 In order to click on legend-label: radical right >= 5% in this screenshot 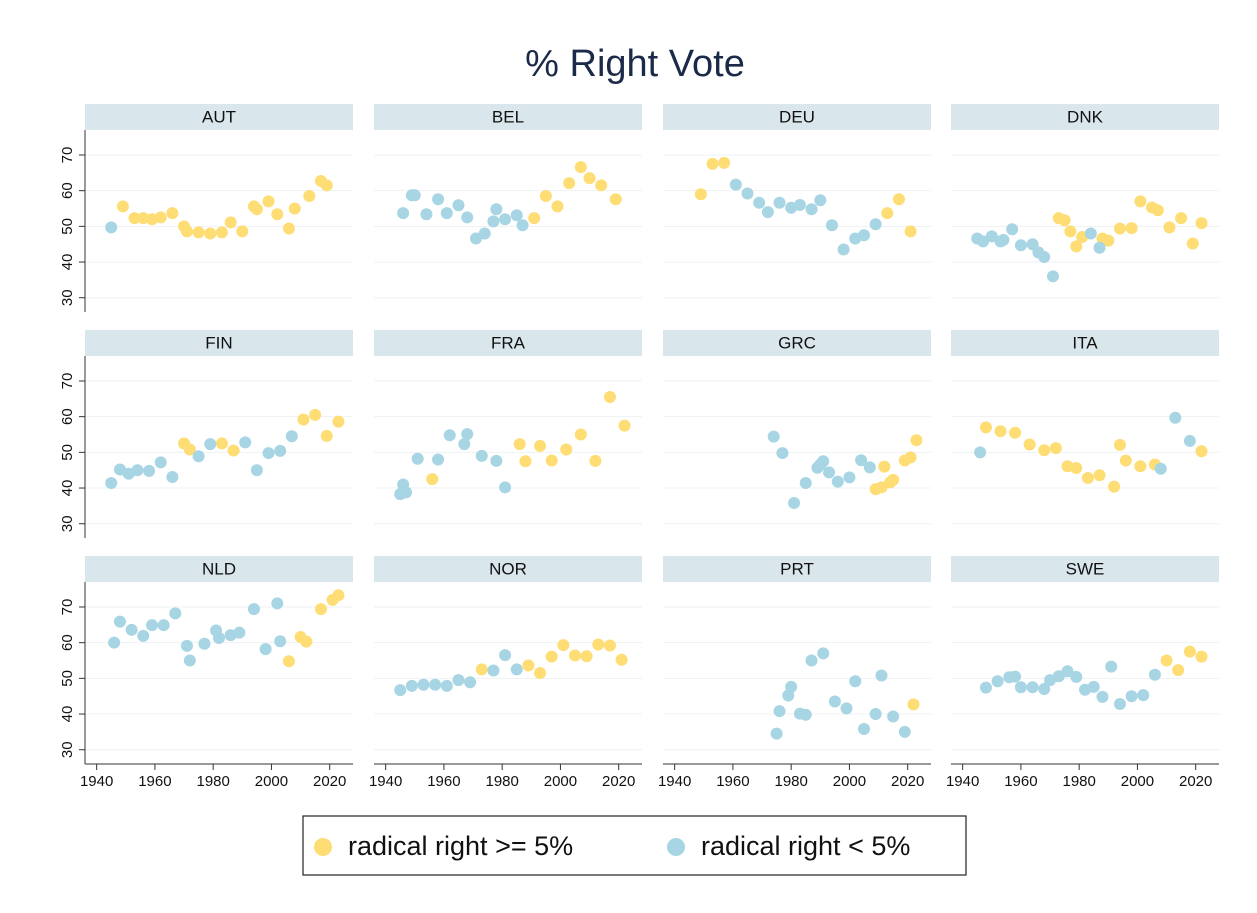, I will do `click(460, 846)`.